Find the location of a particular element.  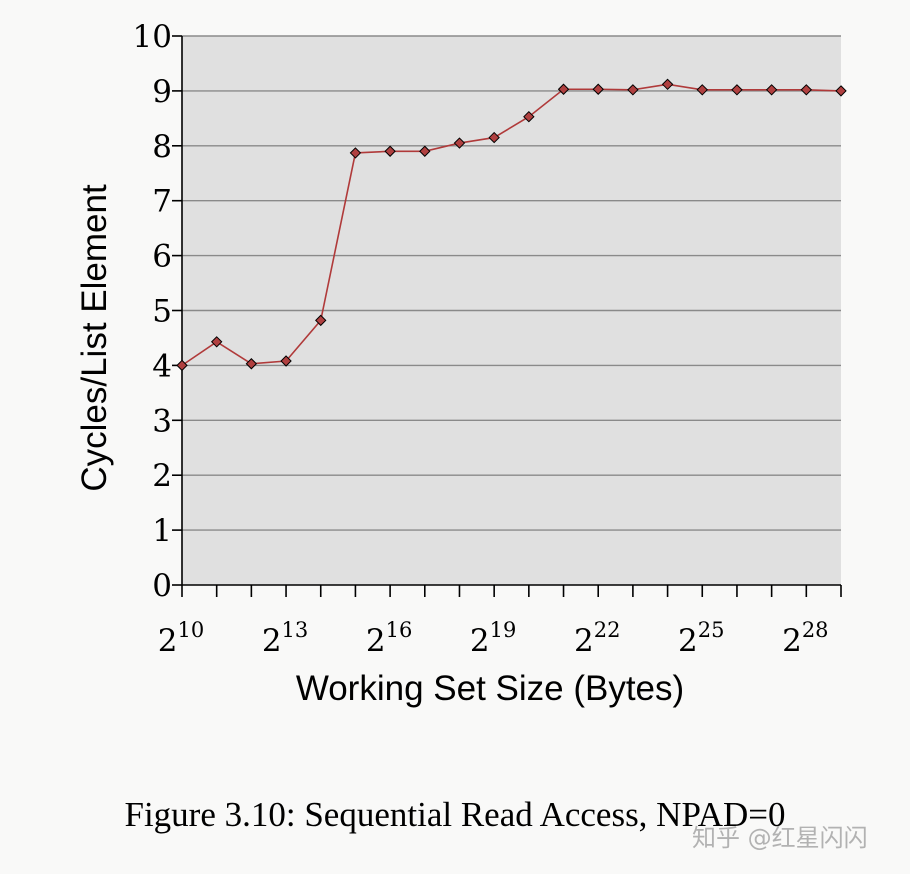

y-tick-label: 10 is located at coordinates (152, 37).